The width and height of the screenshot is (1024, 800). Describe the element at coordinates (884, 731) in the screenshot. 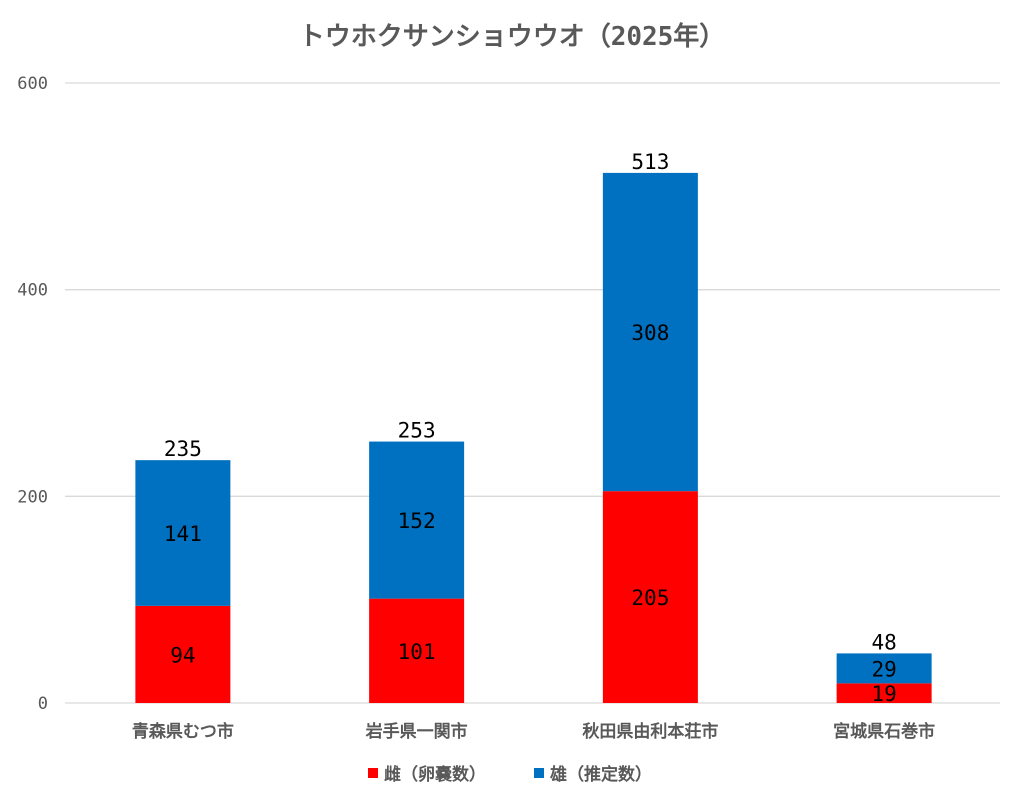

I see `x-tick-label: 宮城県石巻市` at that location.